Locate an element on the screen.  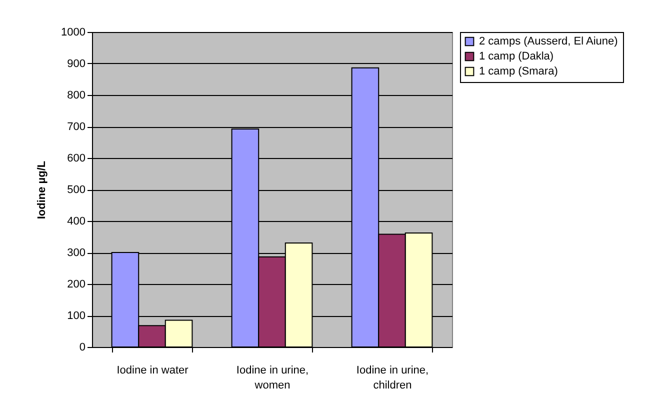
x-tick-label: Iodine in urine, women is located at coordinates (272, 378).